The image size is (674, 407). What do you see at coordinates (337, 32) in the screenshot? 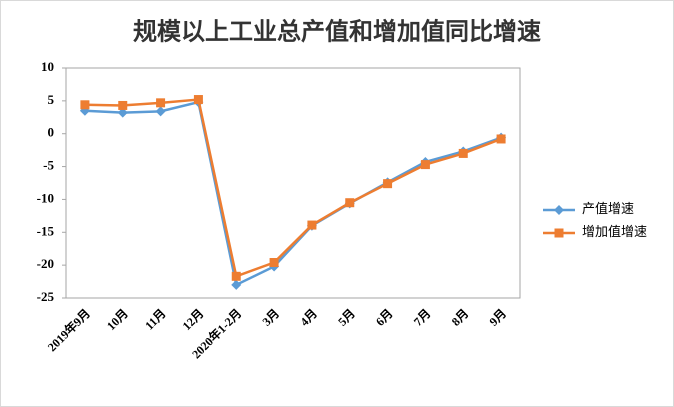
I see `chart-title: 规模以上工业总产值和增加值同比增速` at bounding box center [337, 32].